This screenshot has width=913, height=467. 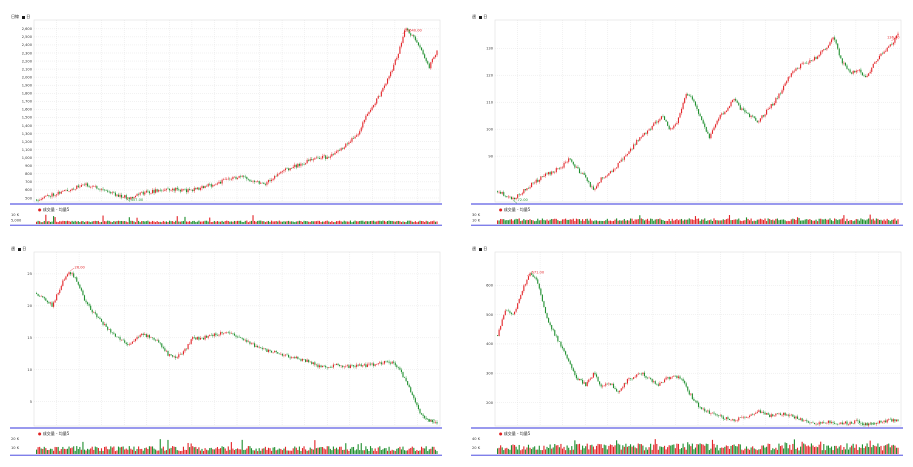 What do you see at coordinates (29, 338) in the screenshot?
I see `price-tick-label: 15` at bounding box center [29, 338].